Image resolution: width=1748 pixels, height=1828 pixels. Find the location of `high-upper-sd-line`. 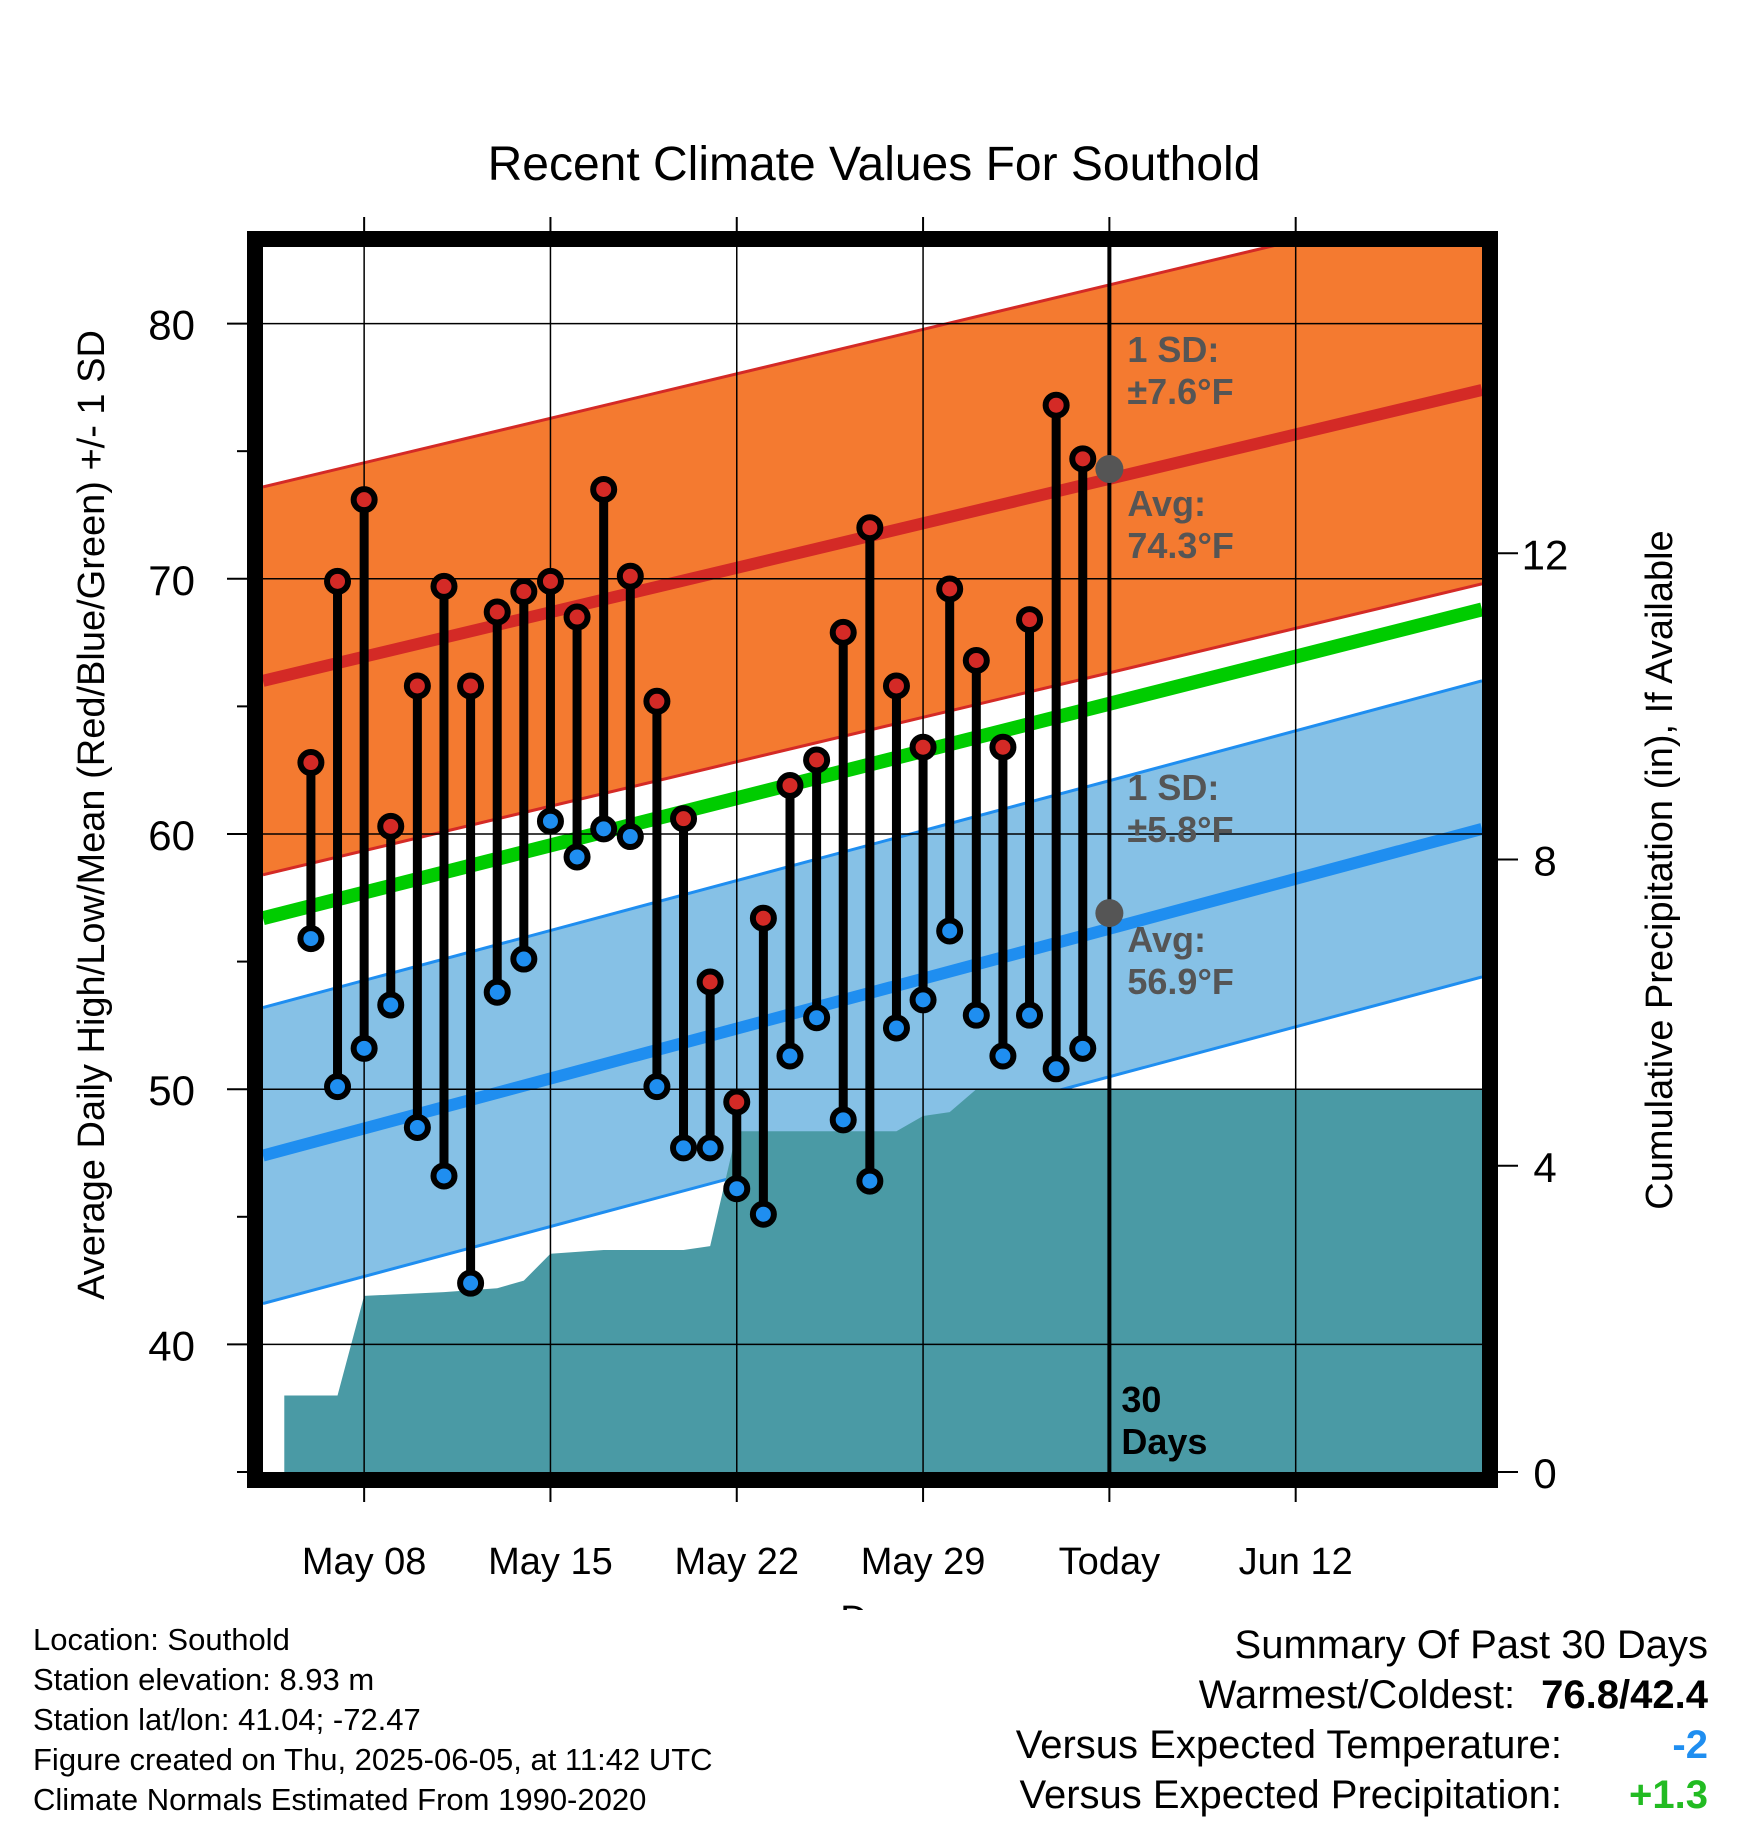

high-upper-sd-line is located at coordinates (769, 368).